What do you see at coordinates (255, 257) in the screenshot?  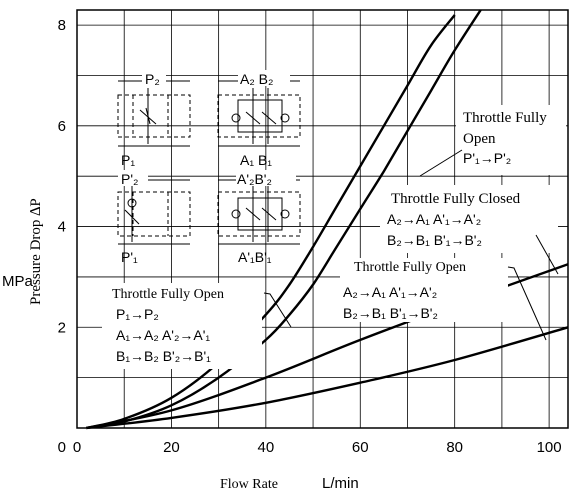 I see `port-label-aa1bb1: A'₁B'₁` at bounding box center [255, 257].